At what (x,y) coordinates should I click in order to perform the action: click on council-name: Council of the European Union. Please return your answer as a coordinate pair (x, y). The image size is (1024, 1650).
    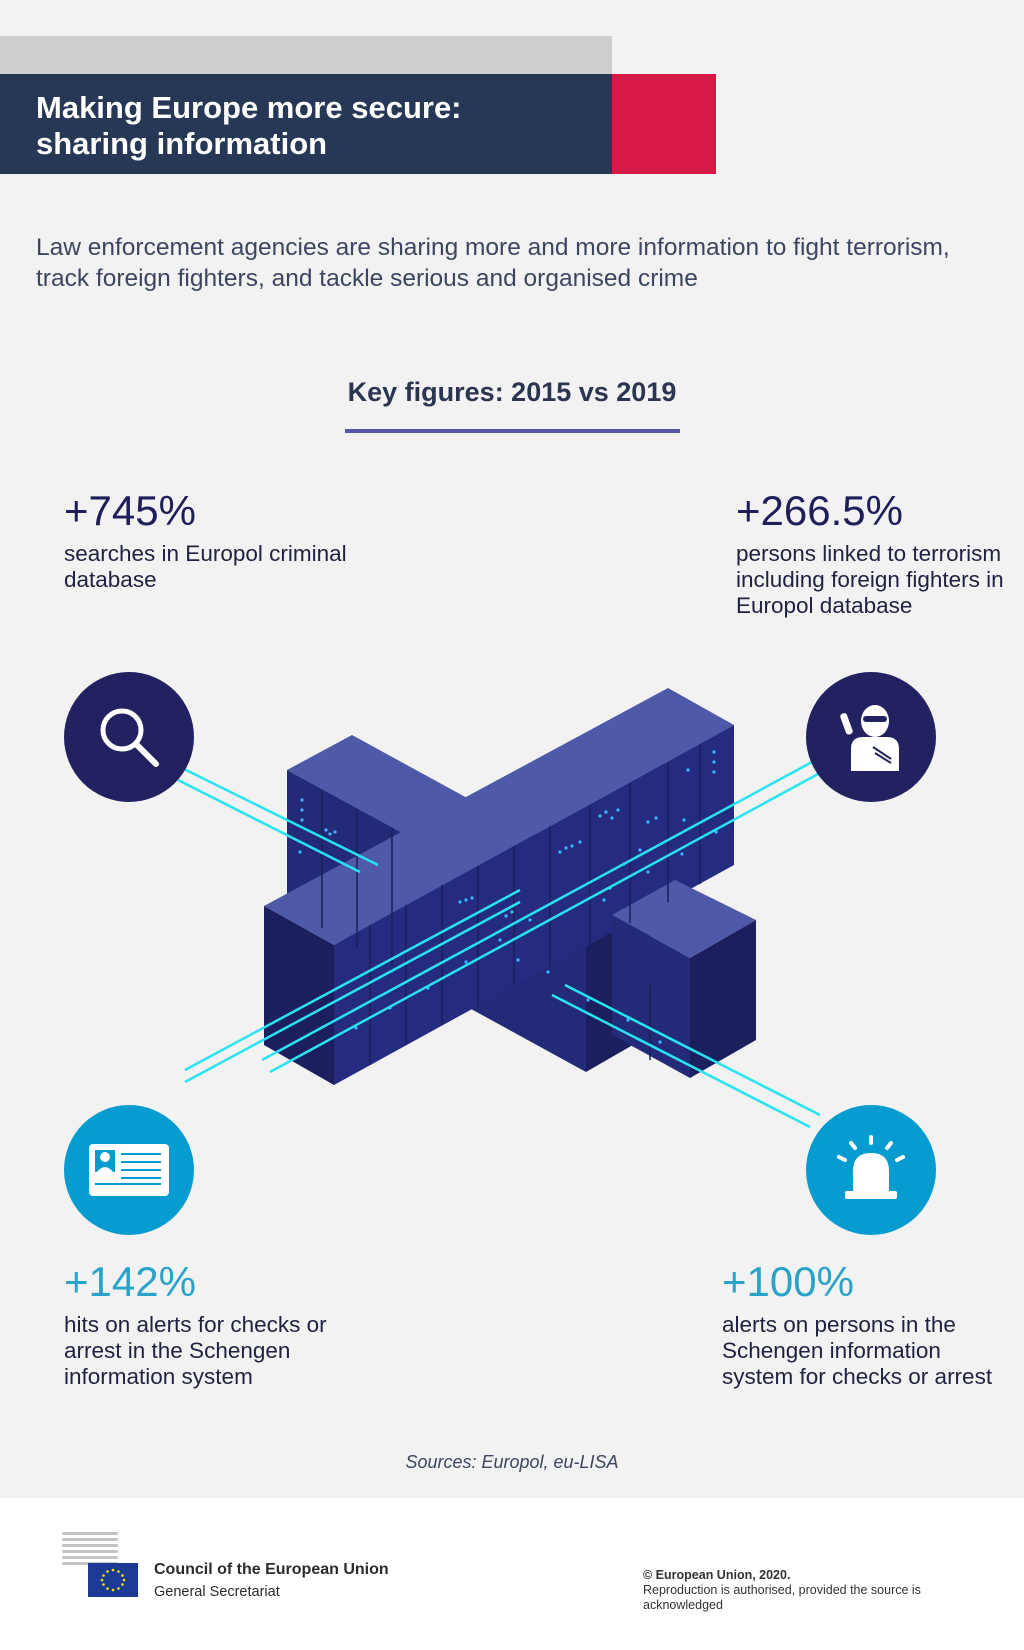
    Looking at the image, I should click on (271, 1569).